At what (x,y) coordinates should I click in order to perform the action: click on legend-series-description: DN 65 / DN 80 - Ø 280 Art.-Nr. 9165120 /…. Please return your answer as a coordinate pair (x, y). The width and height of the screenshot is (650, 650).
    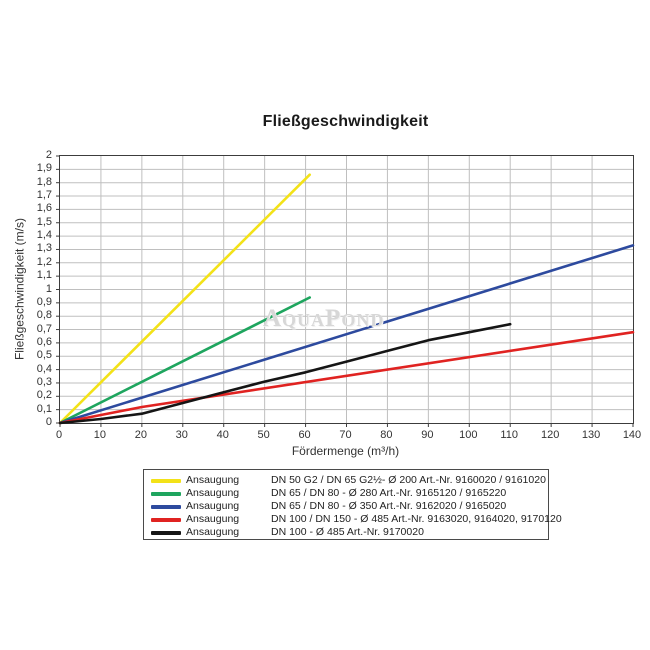
    Looking at the image, I should click on (389, 493).